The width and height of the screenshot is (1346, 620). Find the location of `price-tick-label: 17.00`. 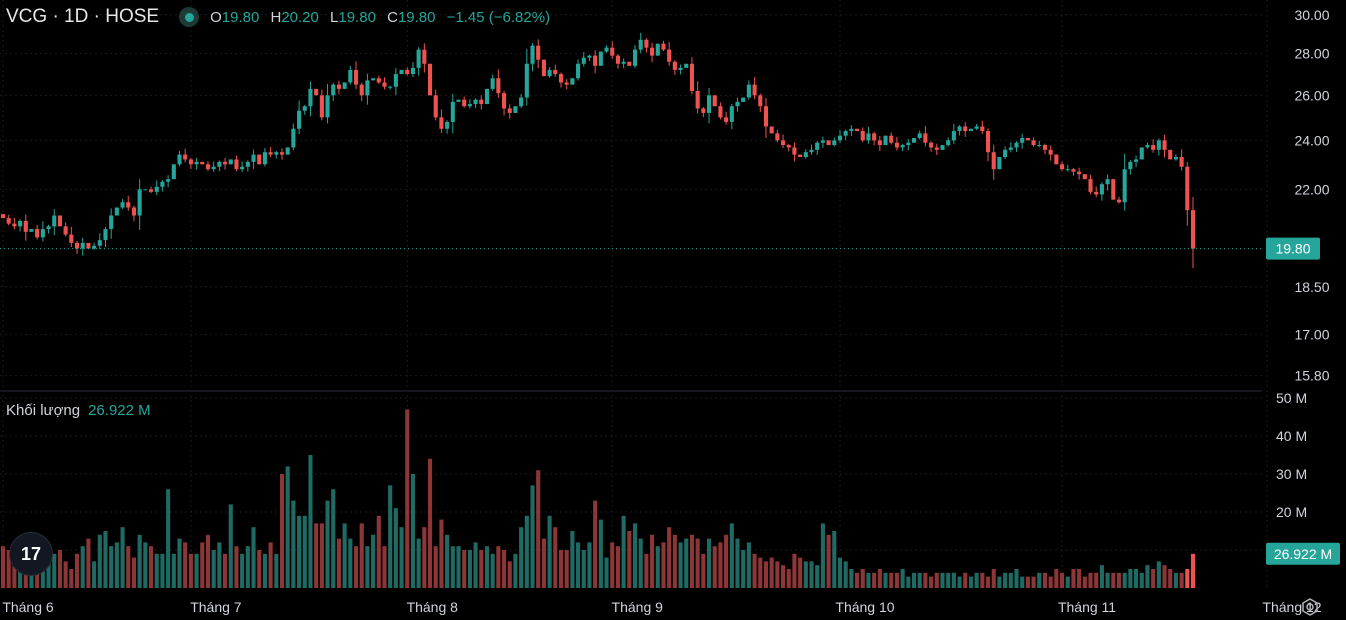

price-tick-label: 17.00 is located at coordinates (1311, 334).